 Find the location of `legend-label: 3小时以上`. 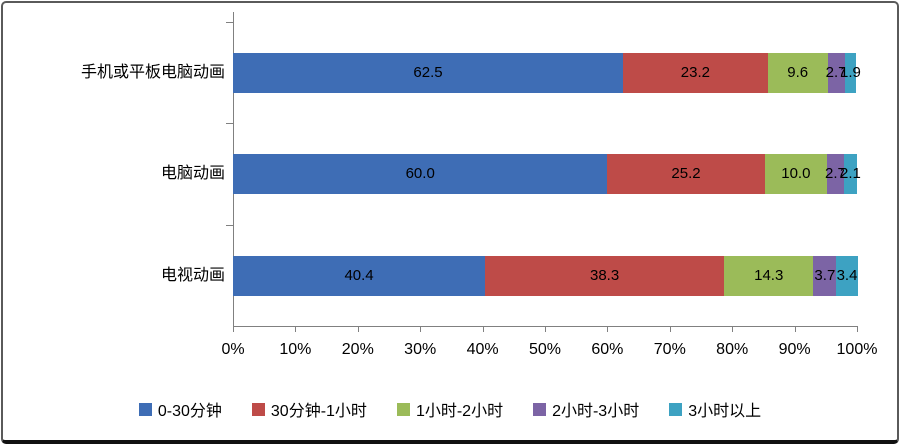

legend-label: 3小时以上 is located at coordinates (725, 411).